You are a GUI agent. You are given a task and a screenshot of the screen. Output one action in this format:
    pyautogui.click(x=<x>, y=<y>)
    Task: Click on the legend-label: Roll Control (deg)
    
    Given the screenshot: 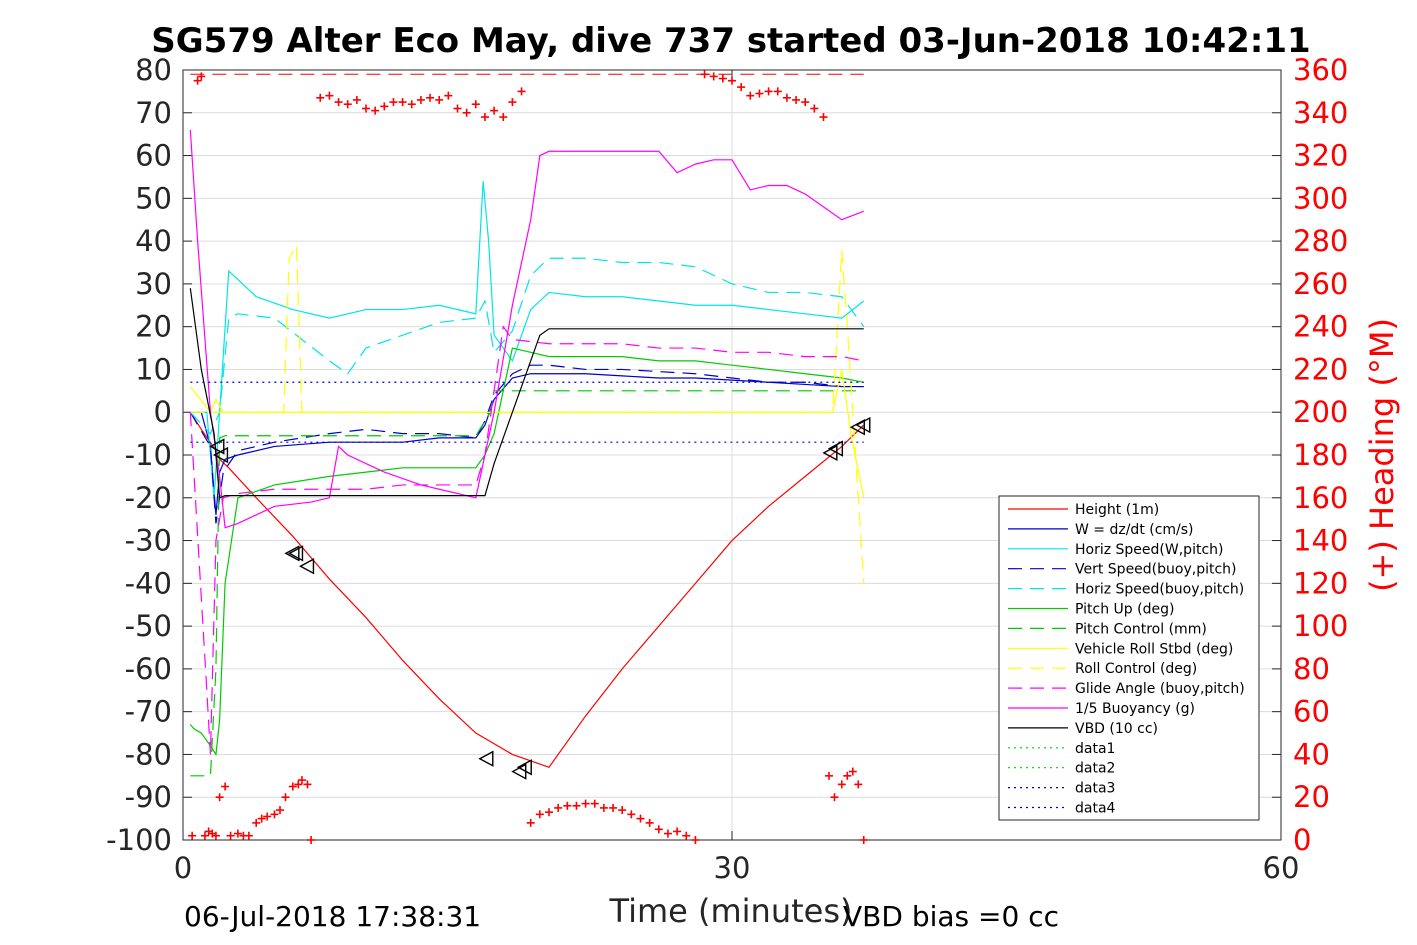 What is the action you would take?
    pyautogui.click(x=1136, y=669)
    